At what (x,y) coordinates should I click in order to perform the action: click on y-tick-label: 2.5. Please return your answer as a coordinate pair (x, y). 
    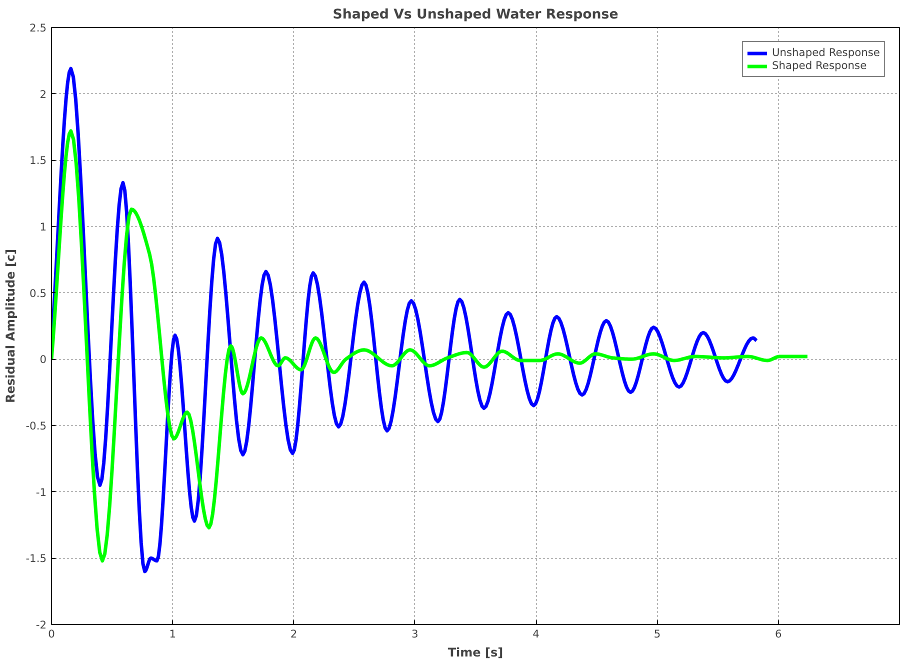
    Looking at the image, I should click on (38, 28).